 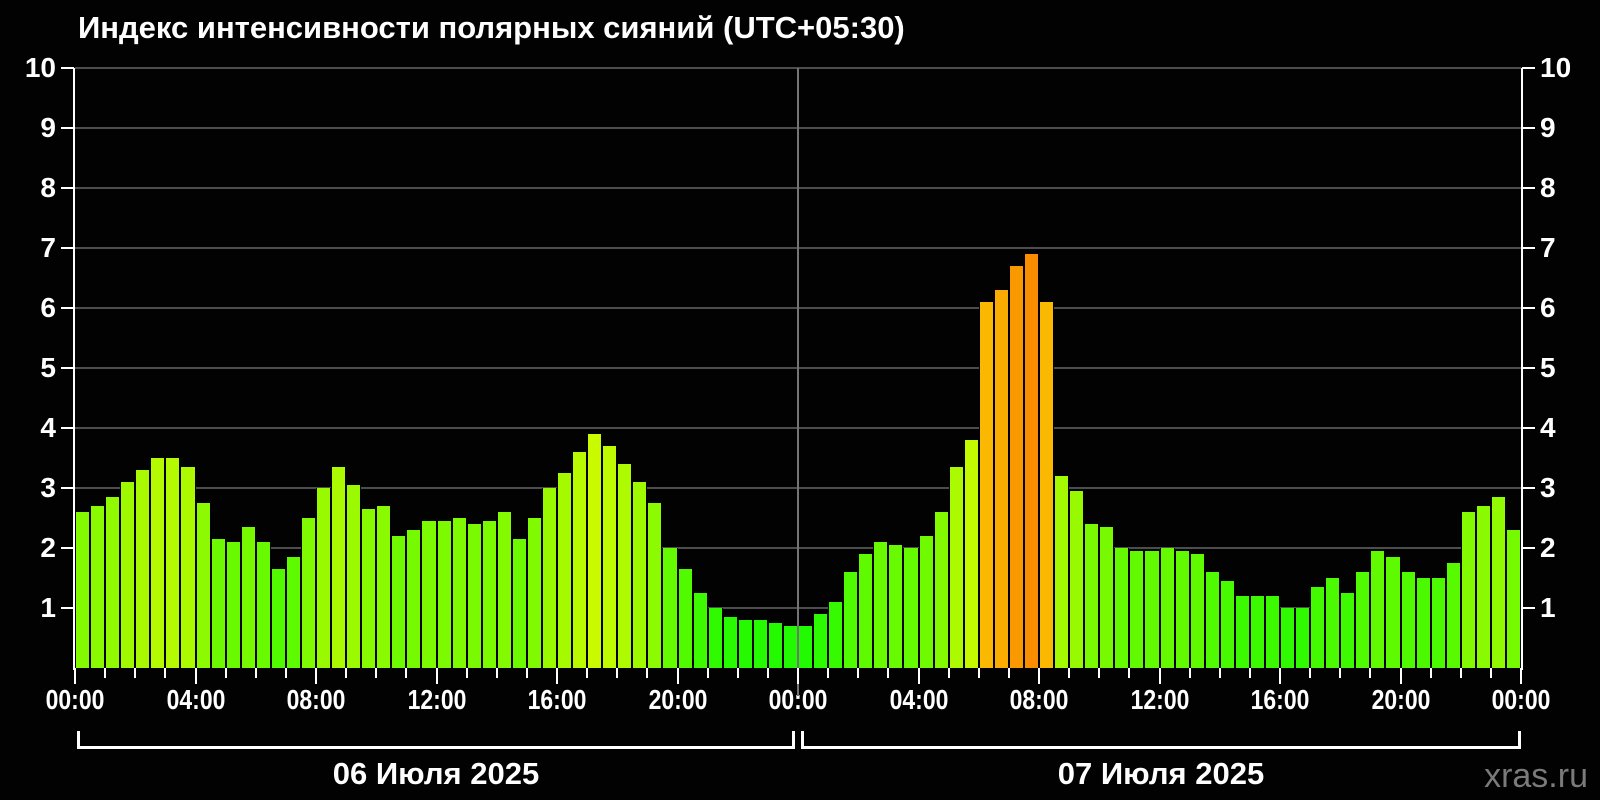 I want to click on y-tick-label: 3, so click(x=1548, y=487).